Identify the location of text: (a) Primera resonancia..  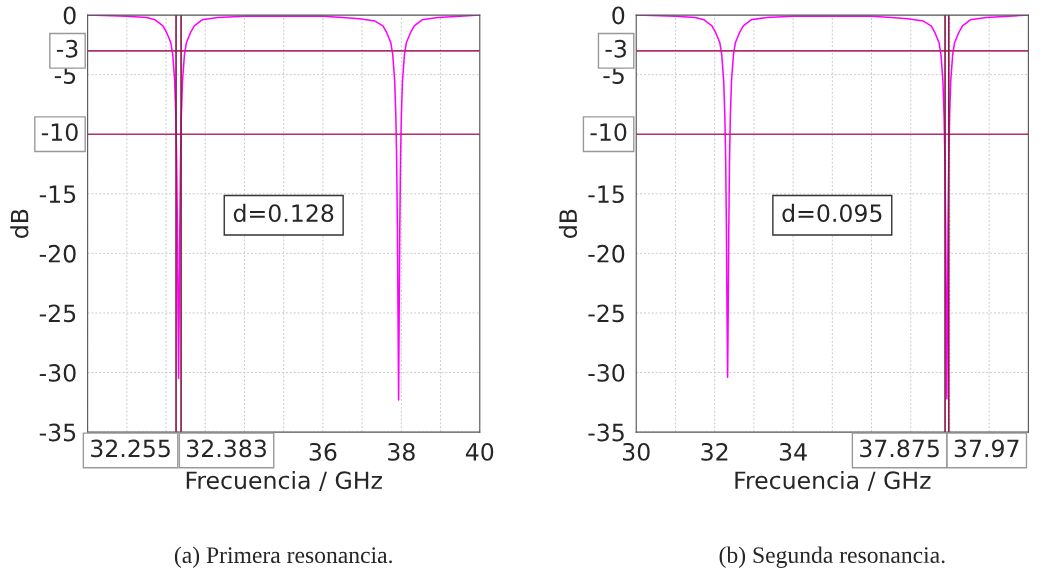
(283, 557).